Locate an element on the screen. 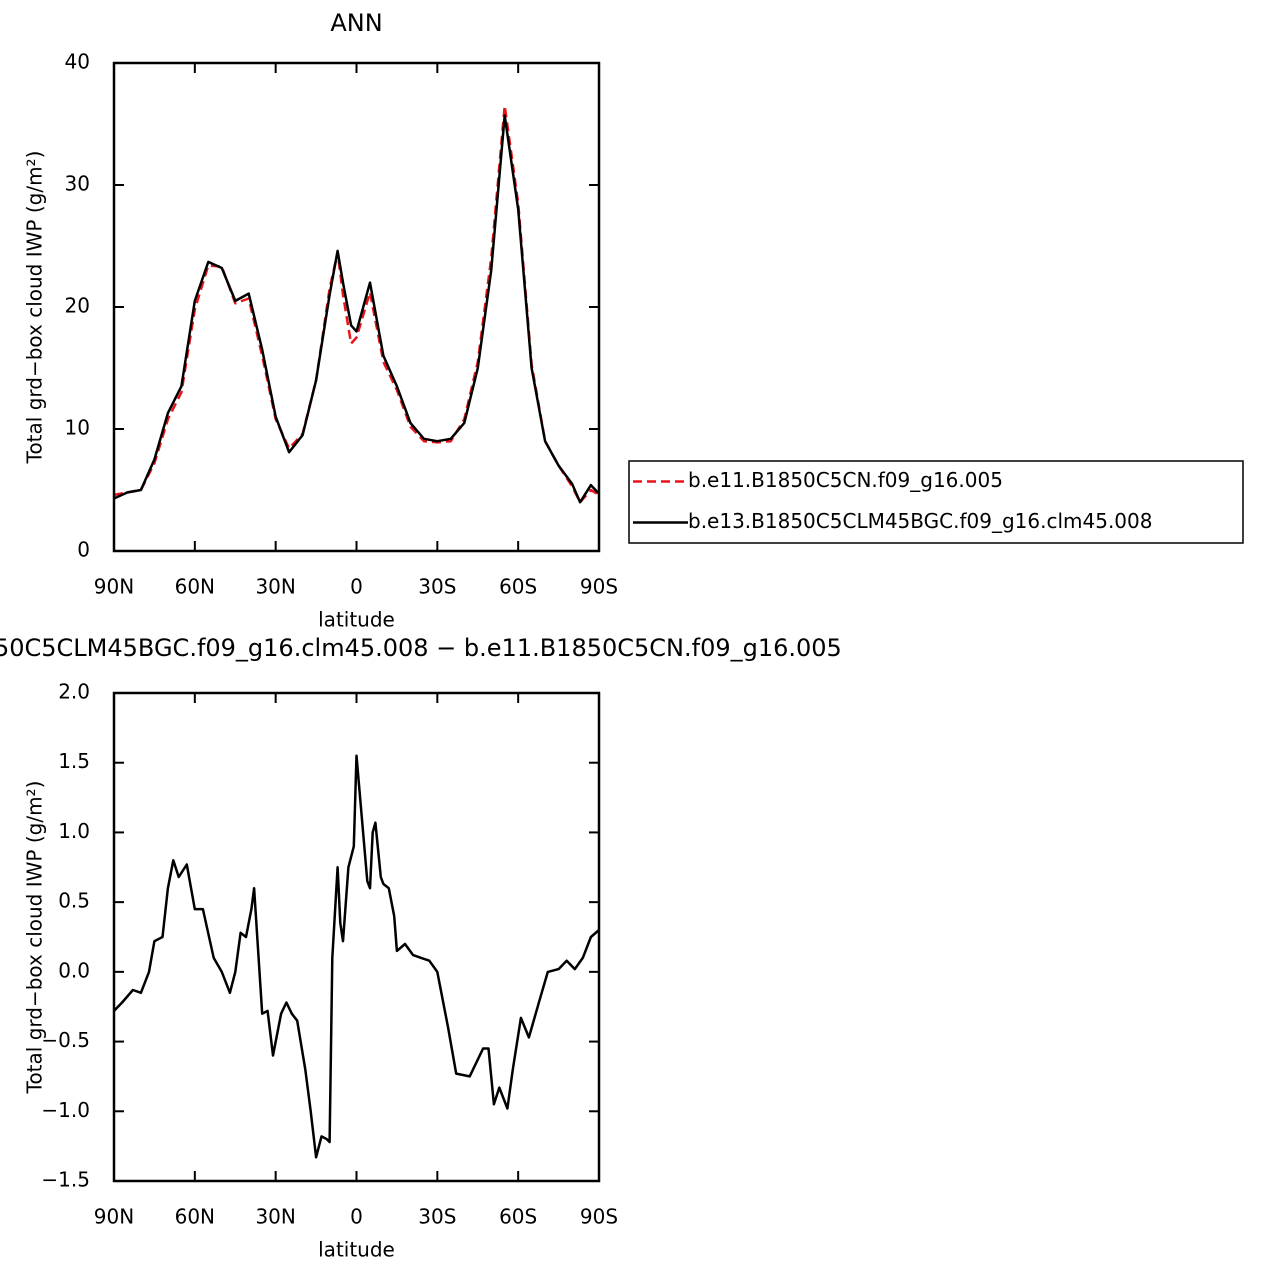 The image size is (1266, 1269). legend-box is located at coordinates (936, 502).